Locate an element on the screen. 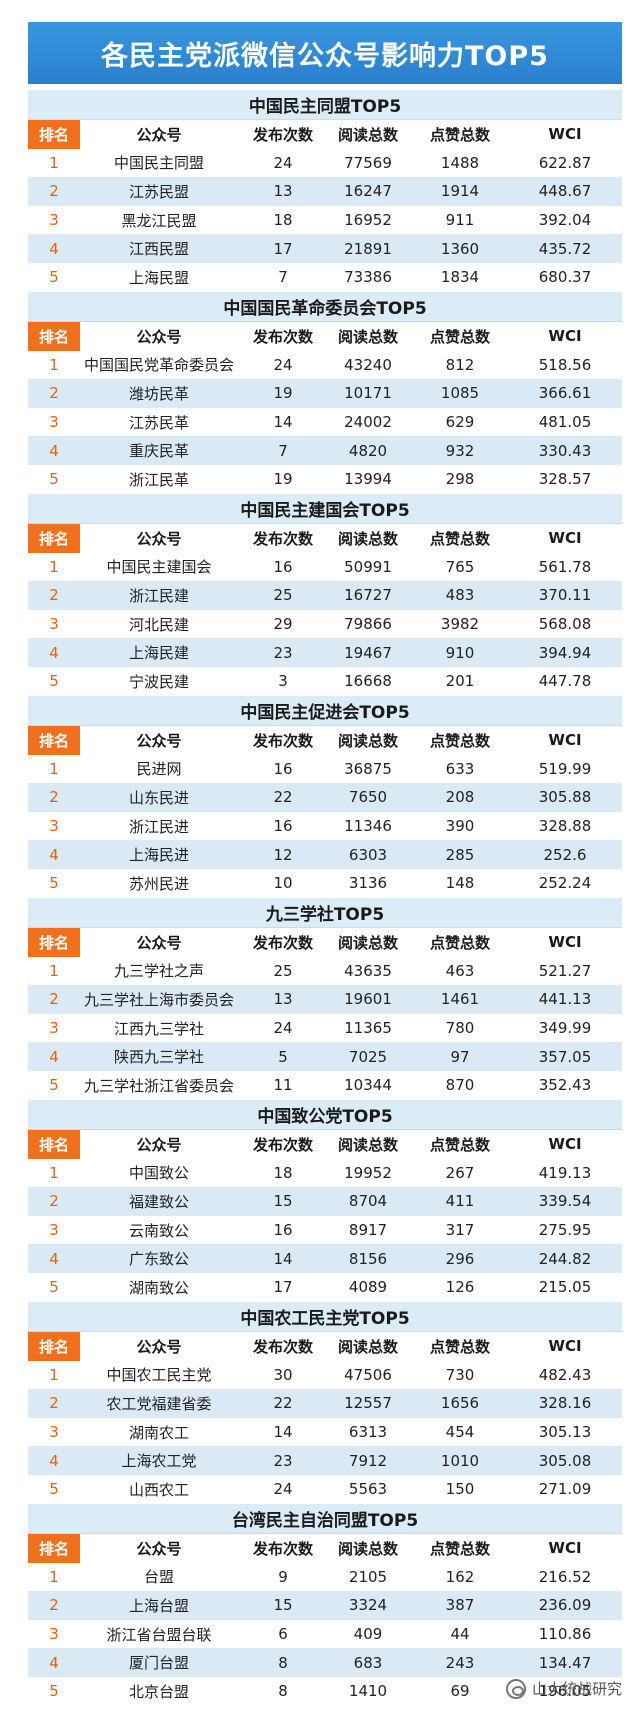 Image resolution: width=640 pixels, height=1713 pixels. table-row: 5 宁波民建 3 16668 201 447.78 is located at coordinates (325, 681).